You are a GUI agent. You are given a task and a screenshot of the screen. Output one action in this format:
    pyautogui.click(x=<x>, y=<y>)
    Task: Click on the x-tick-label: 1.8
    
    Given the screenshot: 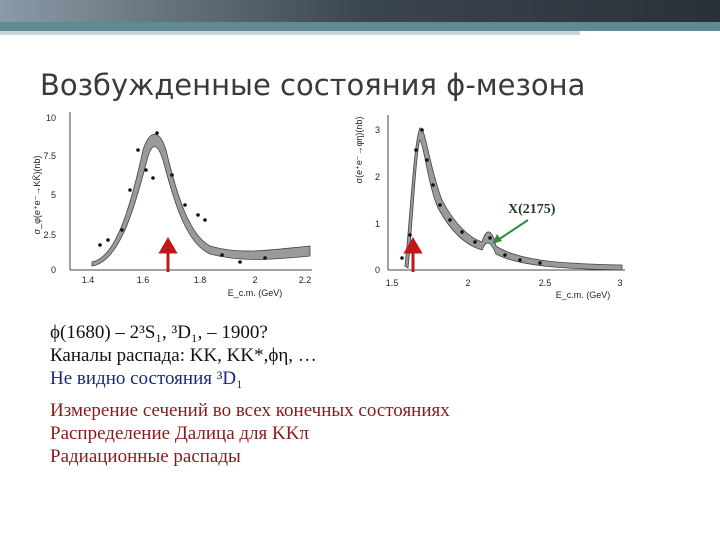 What is the action you would take?
    pyautogui.click(x=200, y=280)
    